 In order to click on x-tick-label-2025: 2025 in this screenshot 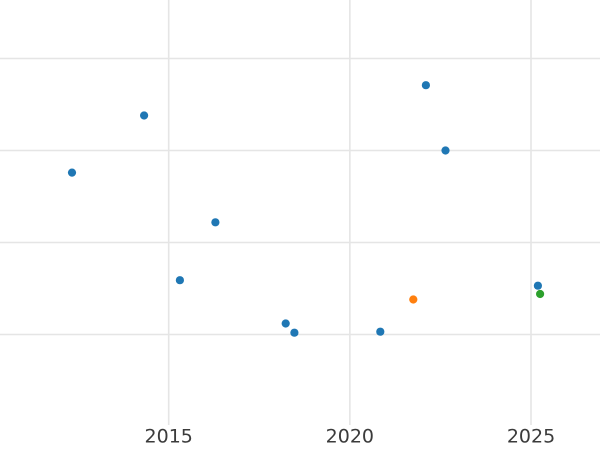, I will do `click(531, 437)`.